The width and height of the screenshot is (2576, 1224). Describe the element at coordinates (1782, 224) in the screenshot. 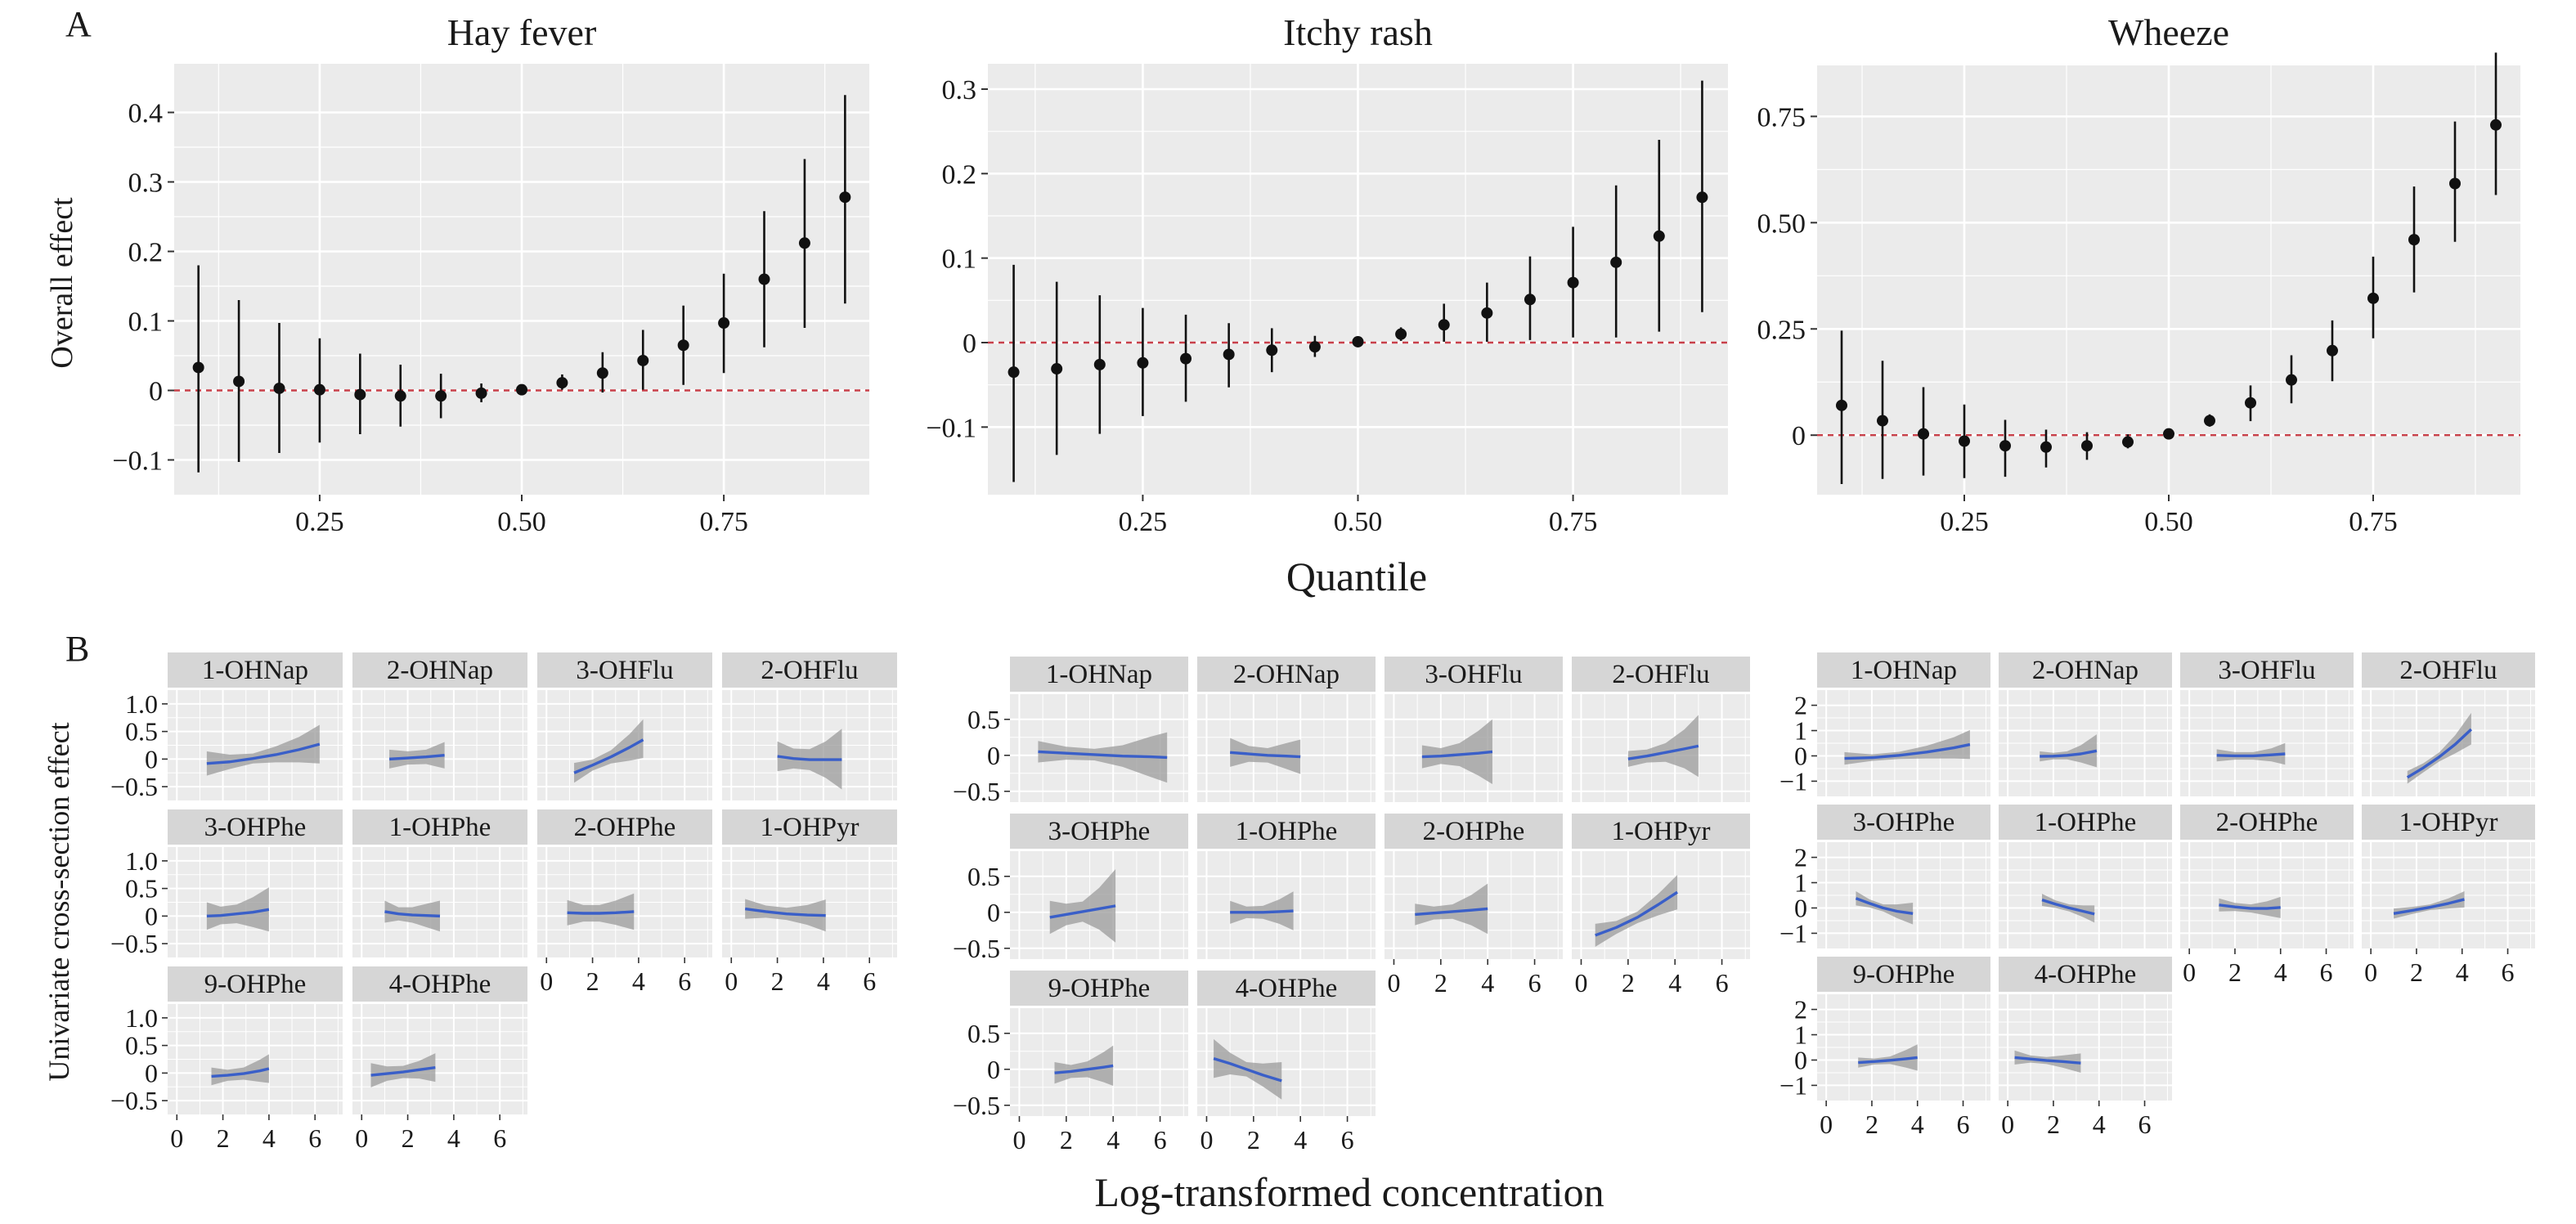

I see `y-tick-label: 0.50` at that location.